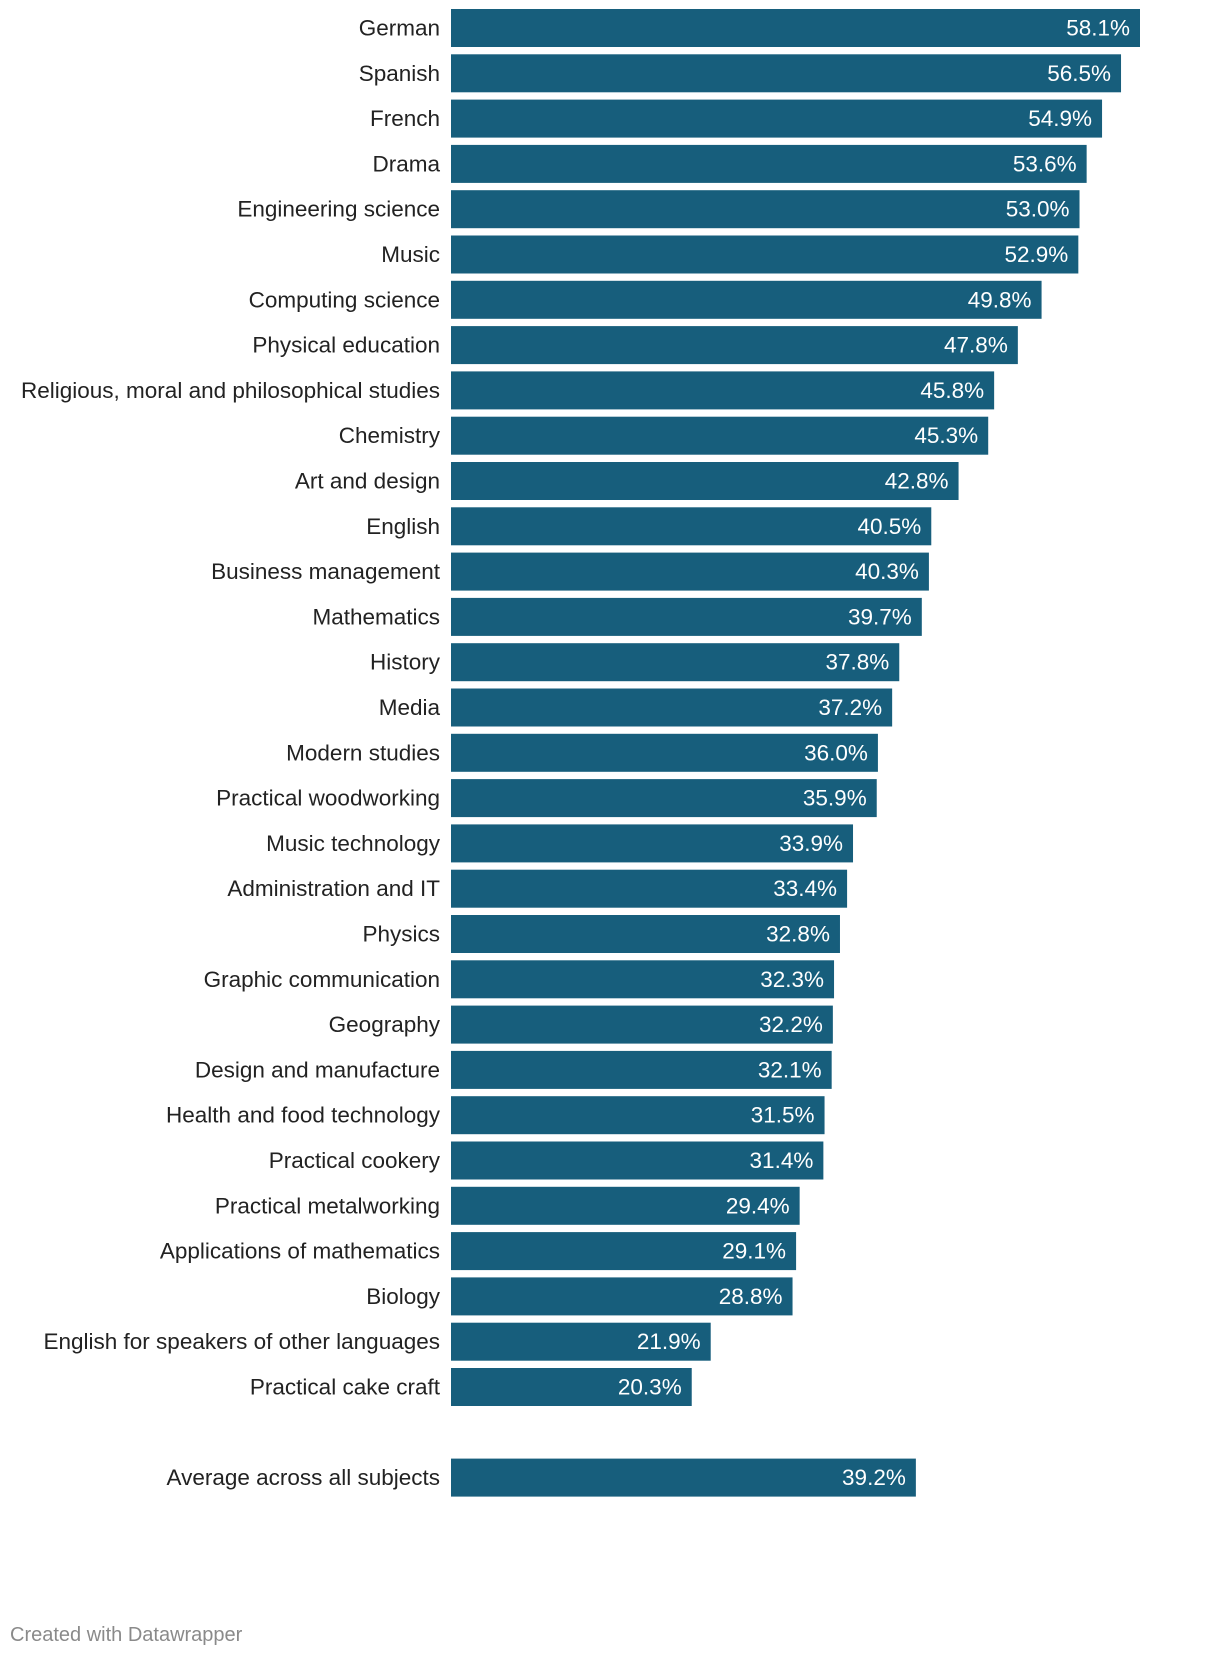 This screenshot has height=1662, width=1220. I want to click on data-value-label: 53.6%, so click(1045, 163).